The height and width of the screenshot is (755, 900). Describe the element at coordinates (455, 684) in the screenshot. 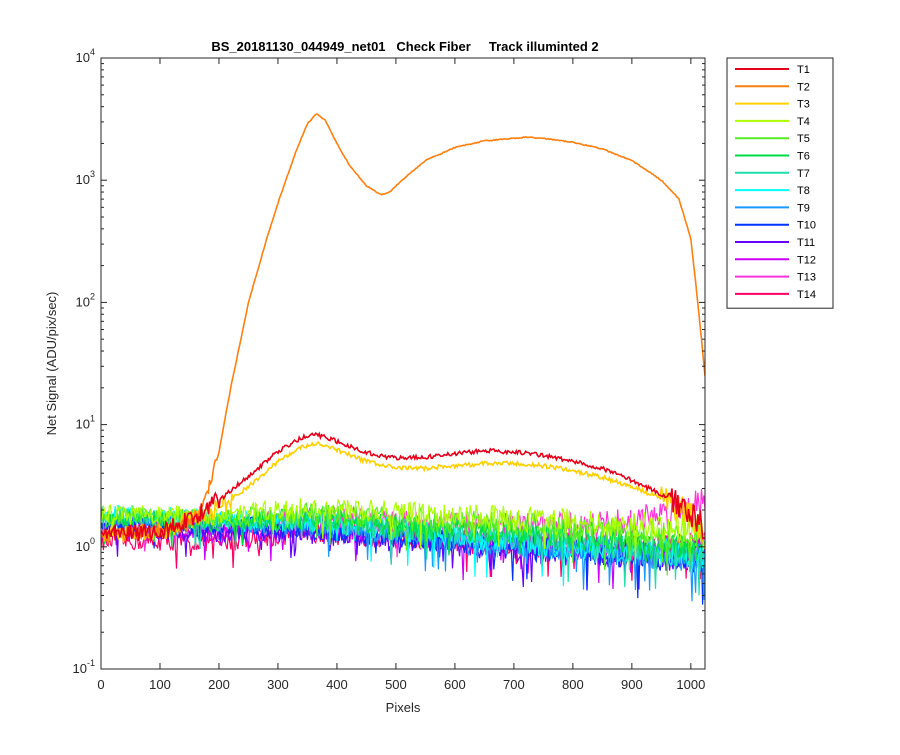

I see `x-tick-label: 600` at that location.